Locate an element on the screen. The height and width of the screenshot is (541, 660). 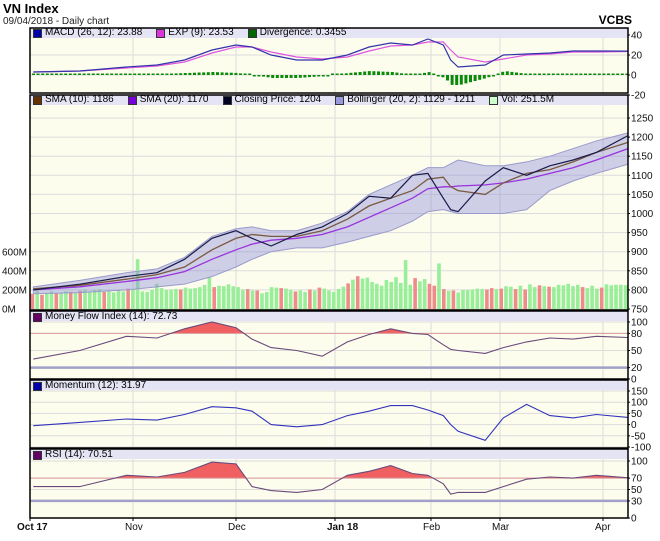
legend-label: MACD (26, 12): 23.88 is located at coordinates (94, 32).